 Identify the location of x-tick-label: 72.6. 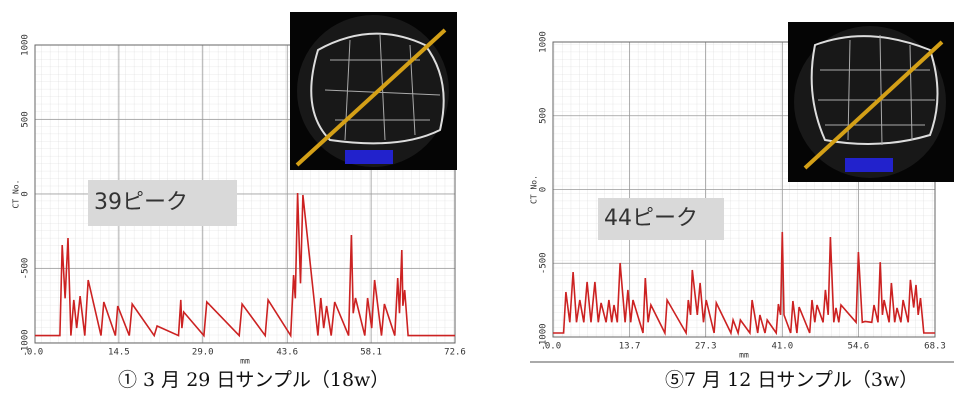
(455, 353).